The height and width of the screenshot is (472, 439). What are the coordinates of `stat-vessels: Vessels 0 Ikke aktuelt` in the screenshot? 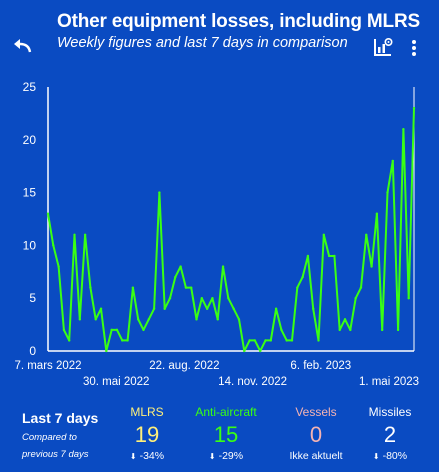 It's located at (316, 433).